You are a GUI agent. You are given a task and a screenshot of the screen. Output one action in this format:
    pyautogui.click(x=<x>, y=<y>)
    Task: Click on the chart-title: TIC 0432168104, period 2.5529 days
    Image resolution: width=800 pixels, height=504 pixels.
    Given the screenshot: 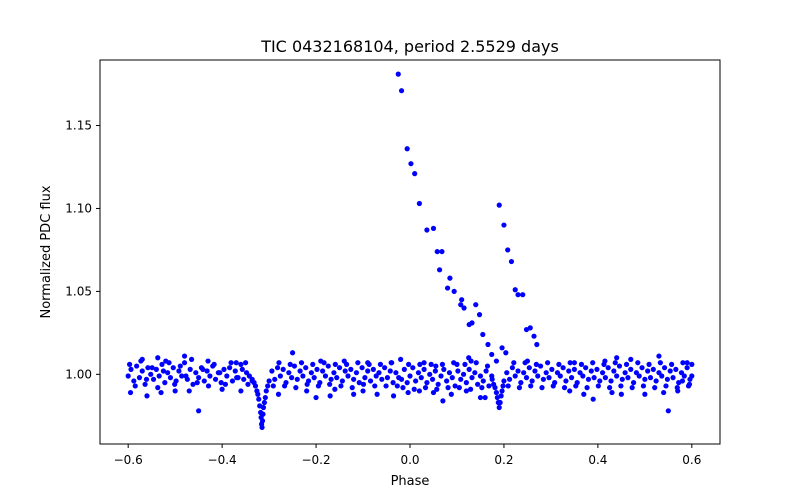 What is the action you would take?
    pyautogui.click(x=409, y=46)
    